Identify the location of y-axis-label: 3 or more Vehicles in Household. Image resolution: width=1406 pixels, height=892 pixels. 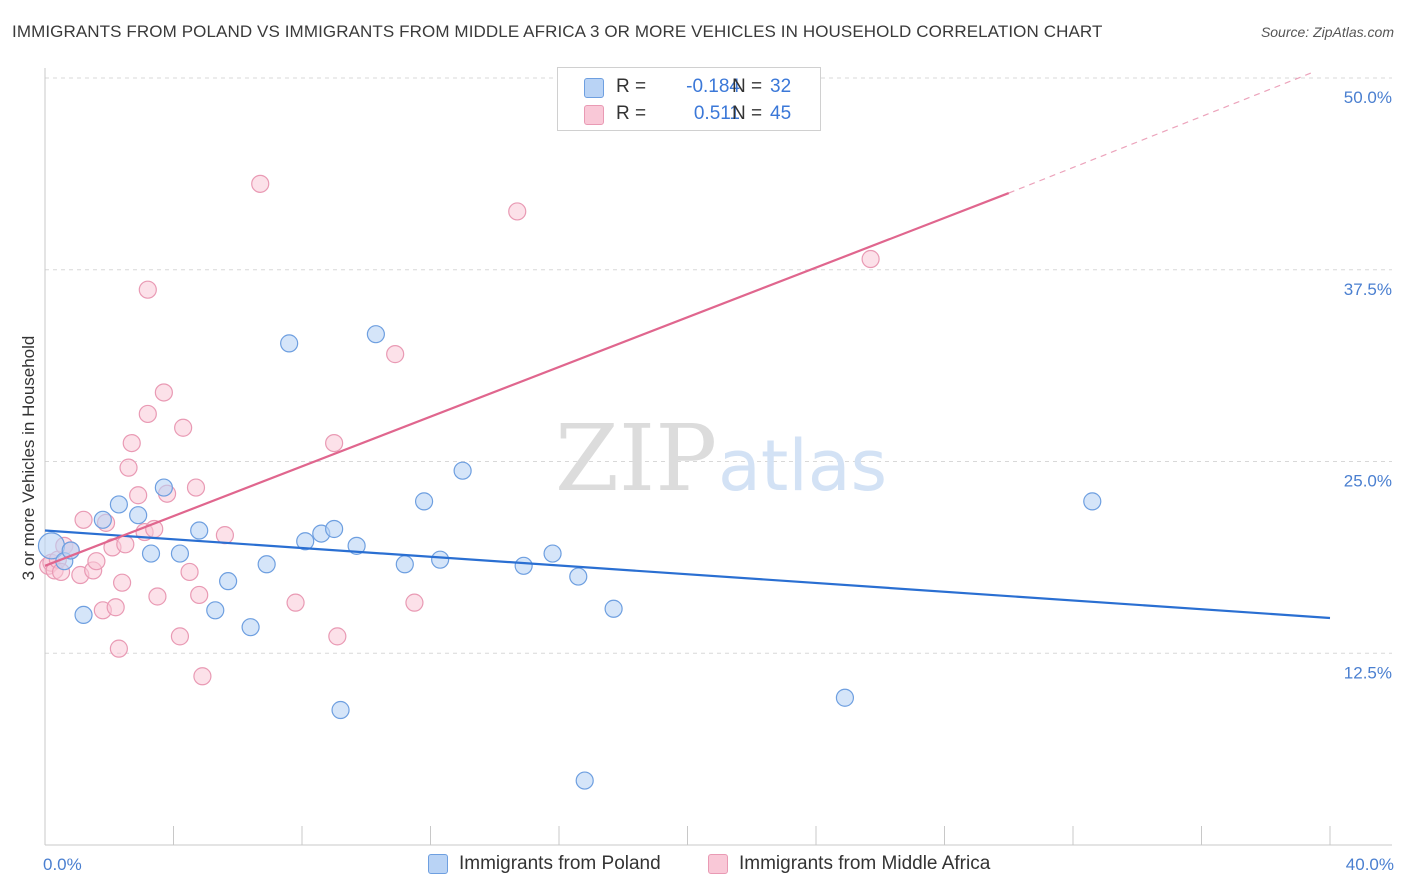
(28, 458).